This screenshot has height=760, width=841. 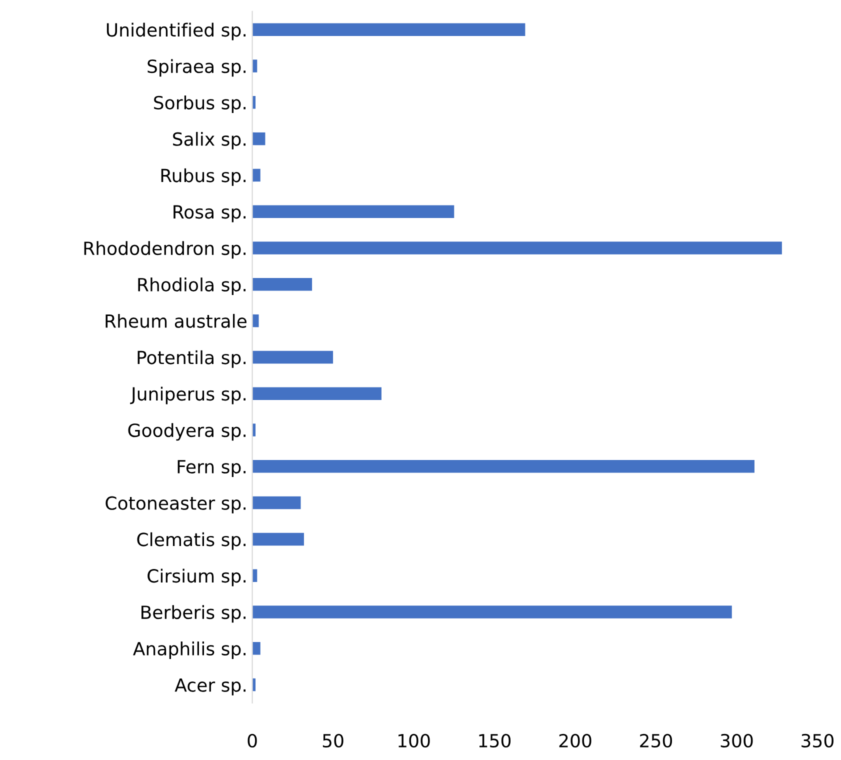 I want to click on y-tick-label: Clematis sp., so click(x=191, y=541).